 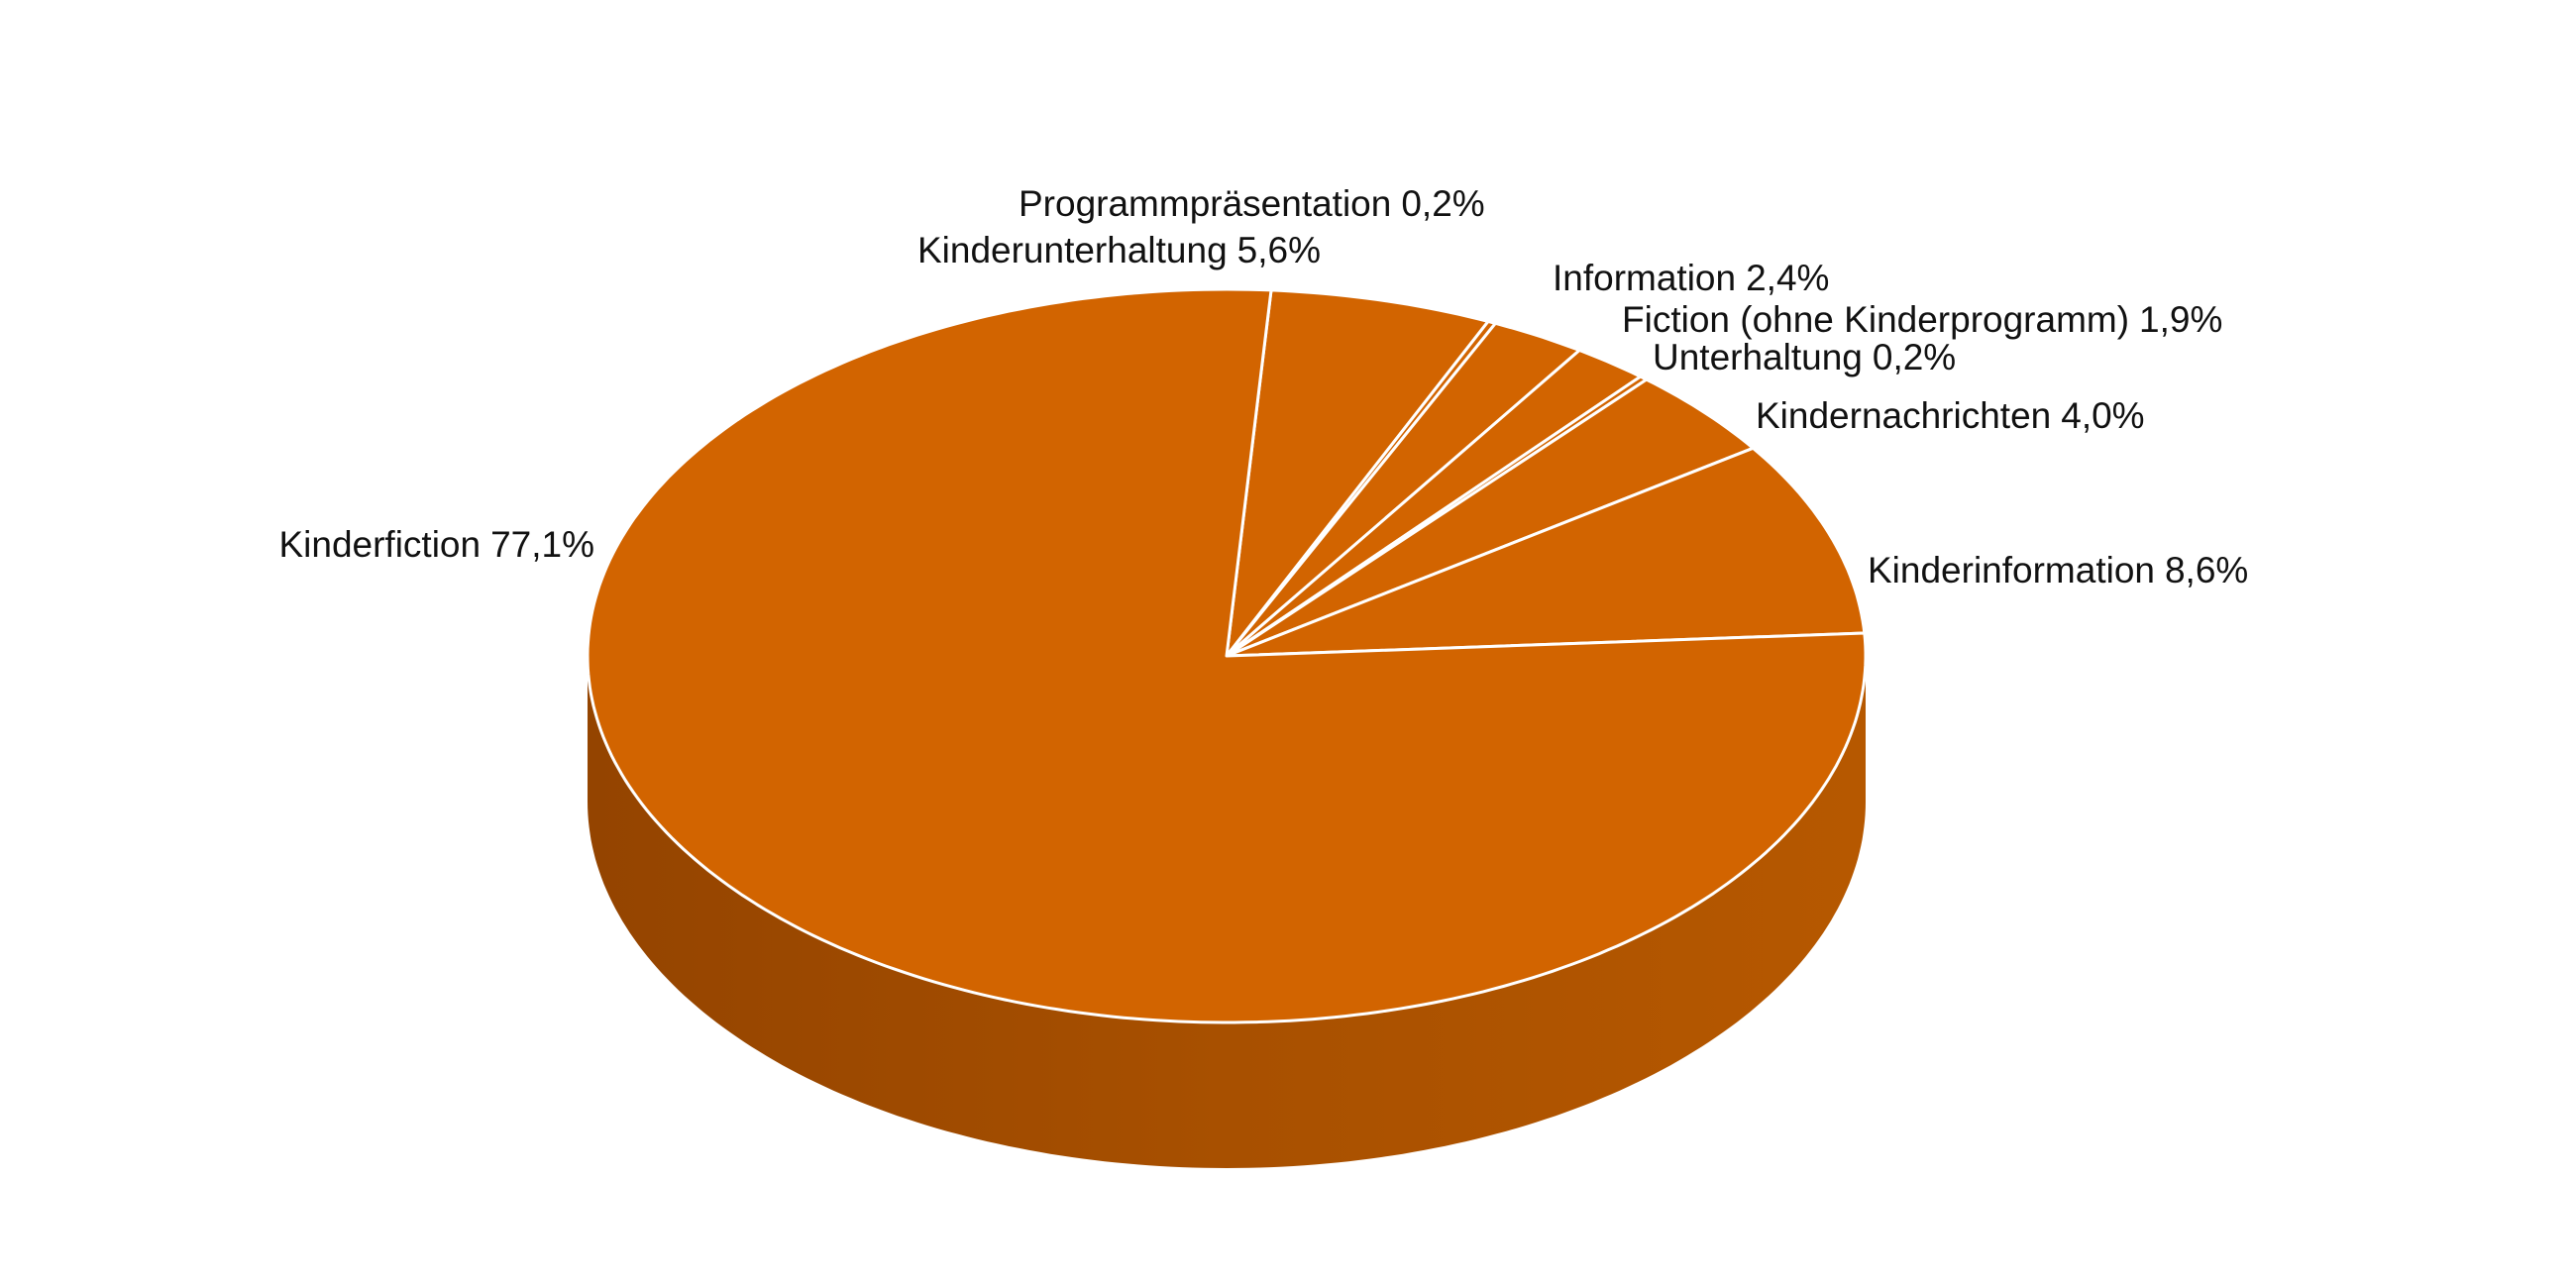 I want to click on slice-label: Programmpräsentation 0,2%, so click(x=1252, y=203).